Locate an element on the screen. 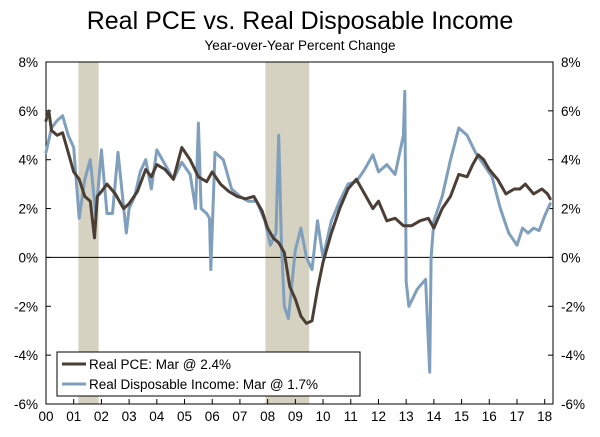  y-tick-label-right: 6% is located at coordinates (571, 111).